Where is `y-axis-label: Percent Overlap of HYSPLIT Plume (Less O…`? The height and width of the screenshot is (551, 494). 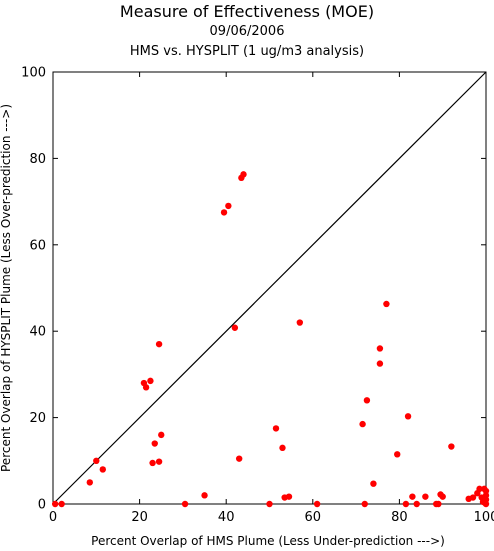 y-axis-label: Percent Overlap of HYSPLIT Plume (Less O… is located at coordinates (6, 288).